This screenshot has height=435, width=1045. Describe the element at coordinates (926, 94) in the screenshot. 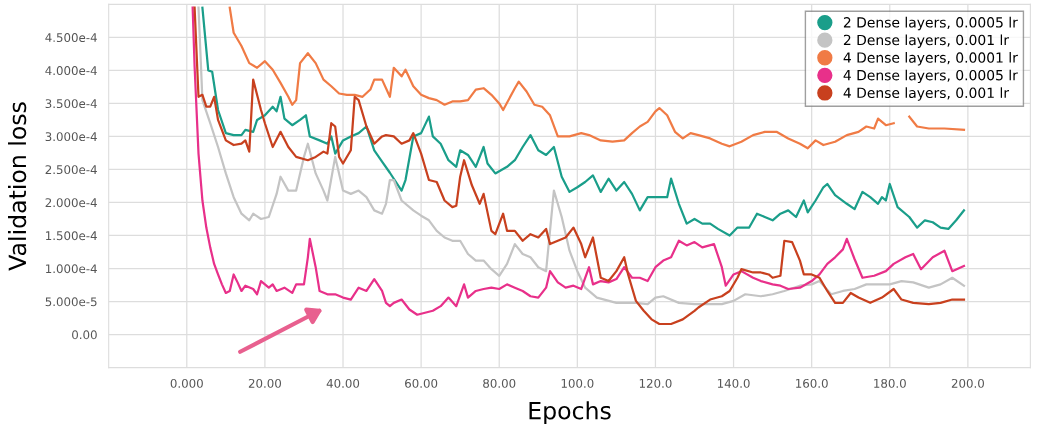

I see `legend-label: 4 Dense layers, 0.001 lr` at that location.